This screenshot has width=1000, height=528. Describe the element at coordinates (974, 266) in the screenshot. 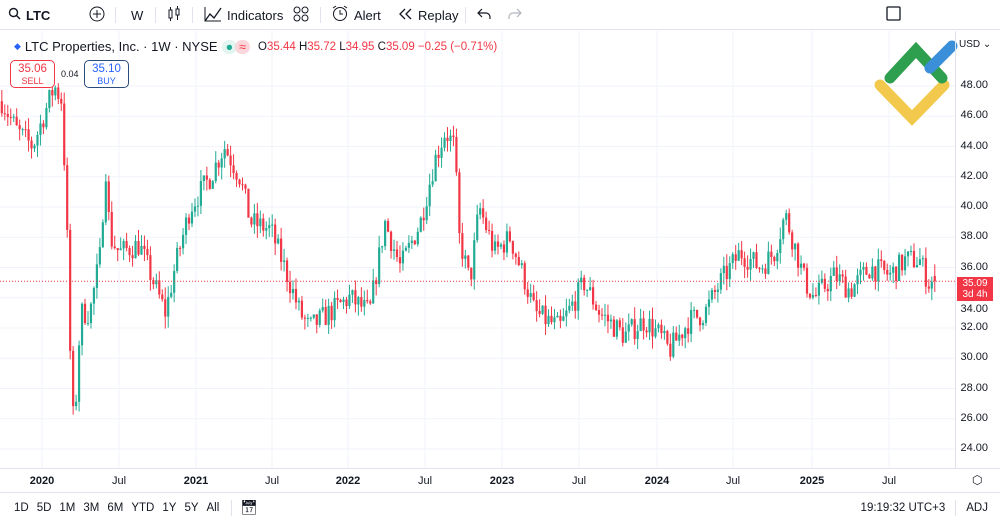

I see `price-tick: 36.00` at that location.